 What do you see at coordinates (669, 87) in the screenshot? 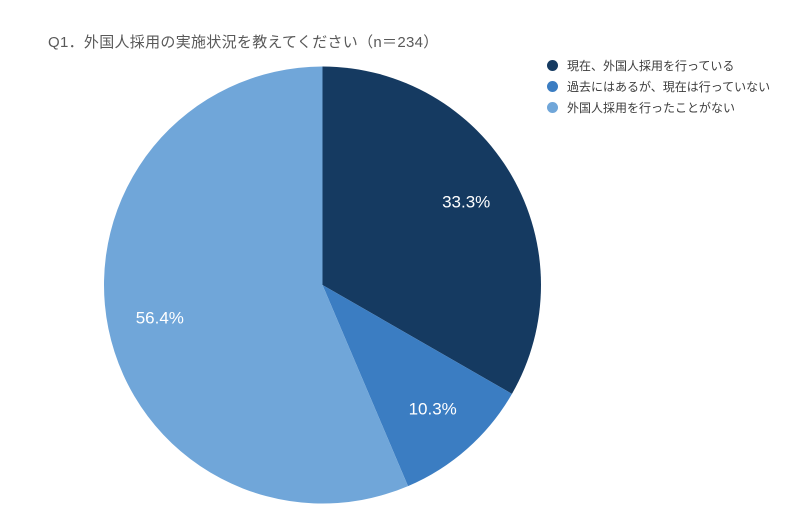
I see `legend-label: 過去にはあるが、現在は行っていない` at bounding box center [669, 87].